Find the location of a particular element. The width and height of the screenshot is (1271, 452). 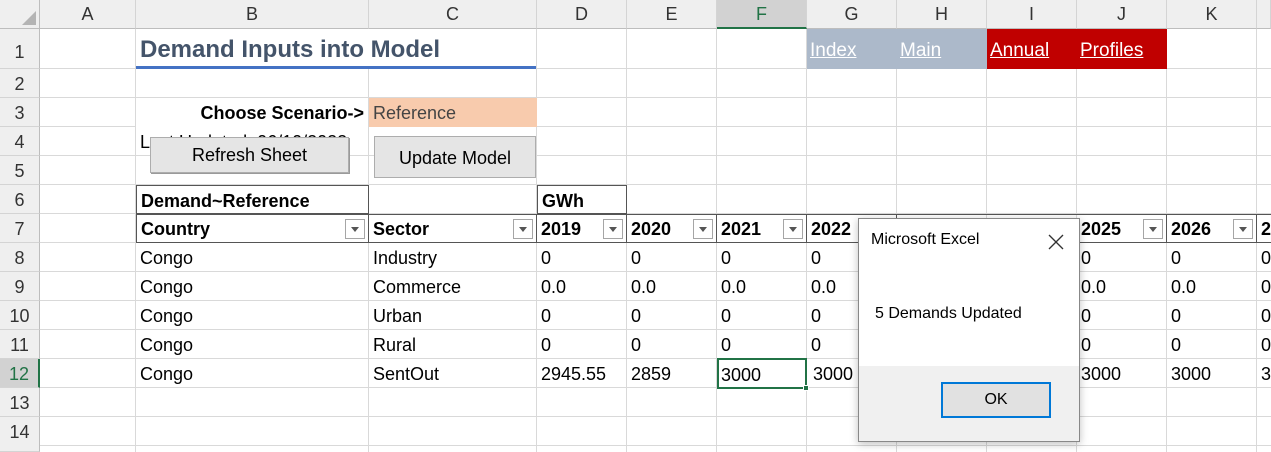

row-header-5: 5 is located at coordinates (20, 170).